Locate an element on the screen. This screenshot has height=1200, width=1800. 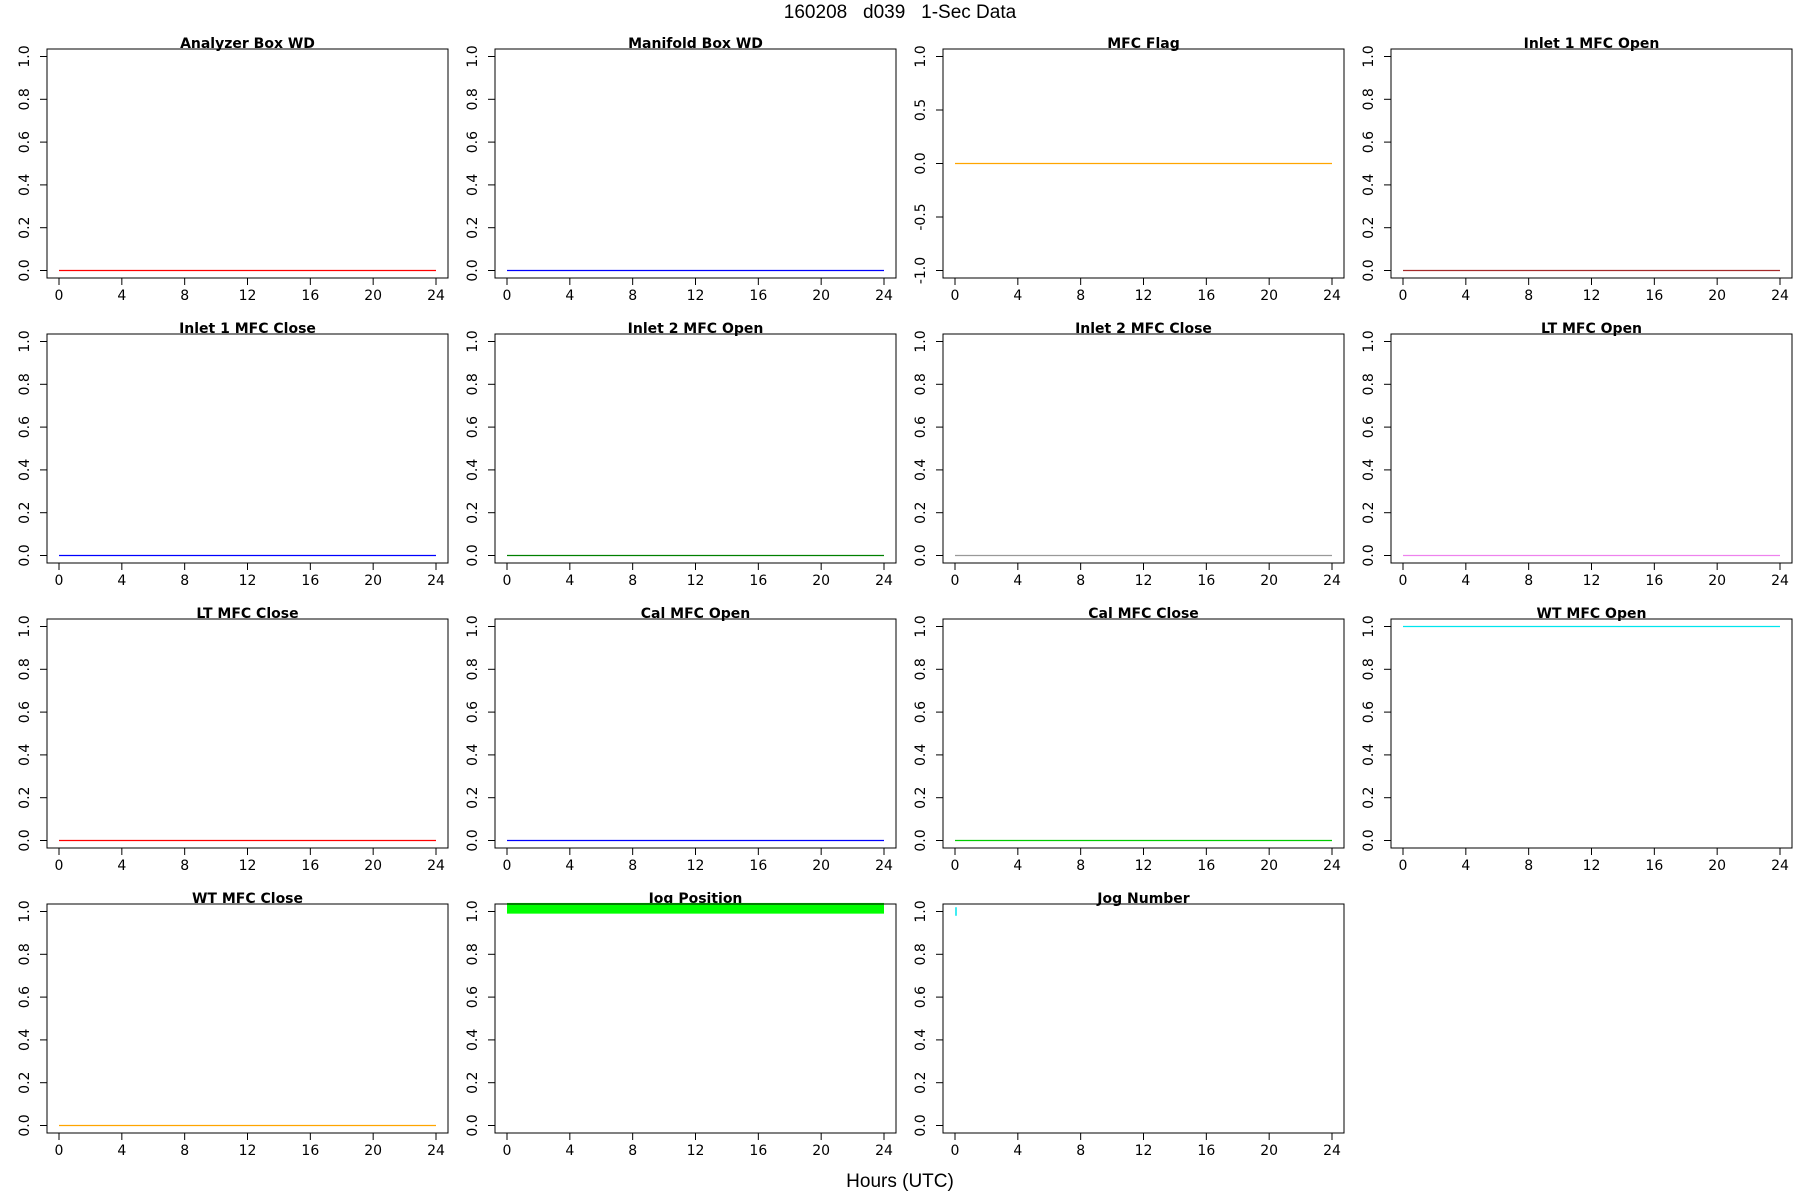
panel-title: Inlet 2 MFC Open is located at coordinates (696, 329).